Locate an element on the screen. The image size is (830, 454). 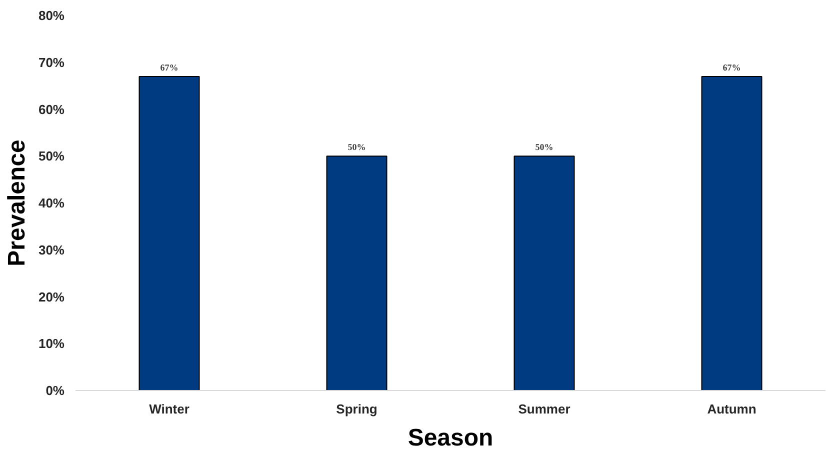
x-tick-label: Autumn is located at coordinates (731, 409).